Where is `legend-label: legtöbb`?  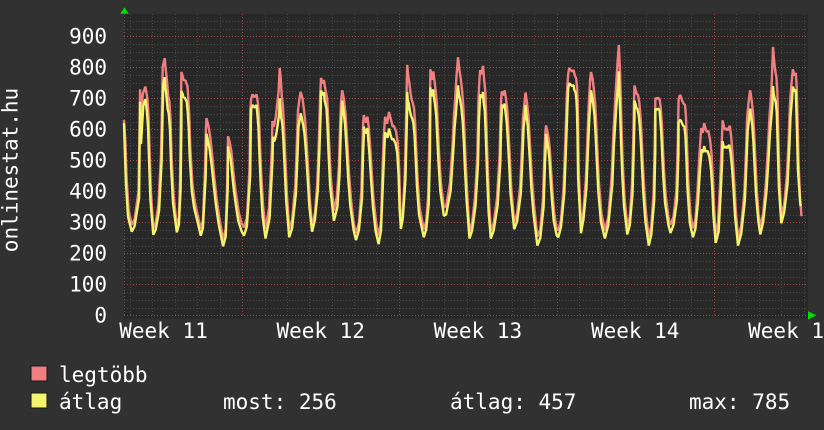 legend-label: legtöbb is located at coordinates (103, 375).